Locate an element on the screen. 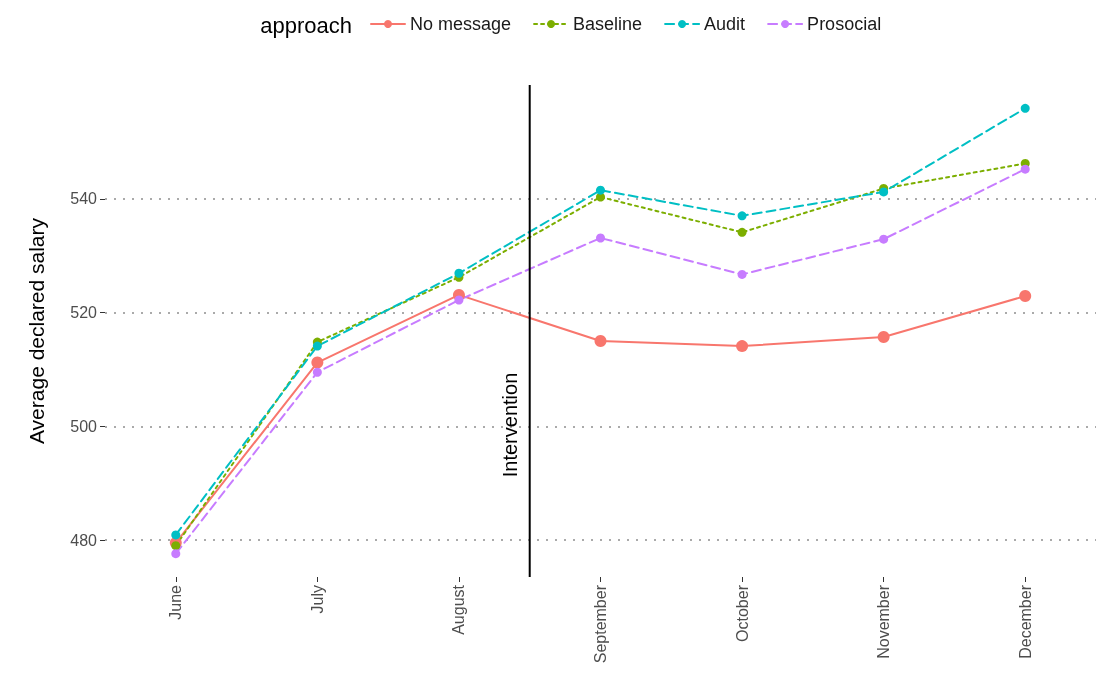  legend-label: Baseline is located at coordinates (608, 24).